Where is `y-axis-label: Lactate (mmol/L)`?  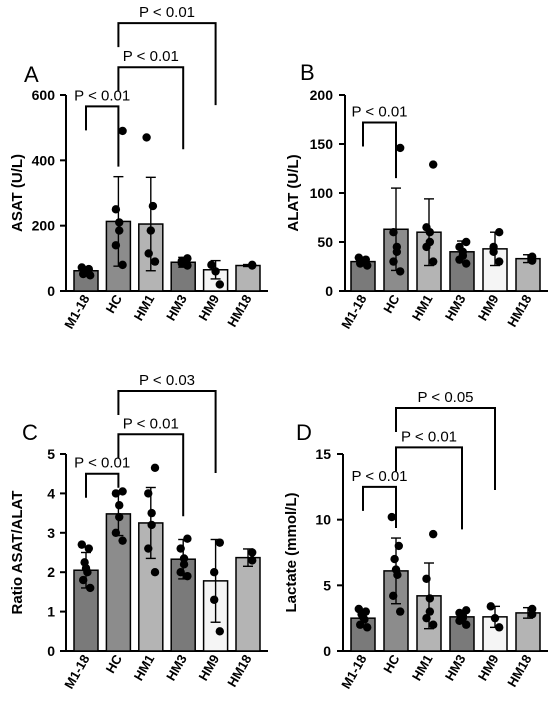
y-axis-label: Lactate (mmol/L) is located at coordinates (291, 552).